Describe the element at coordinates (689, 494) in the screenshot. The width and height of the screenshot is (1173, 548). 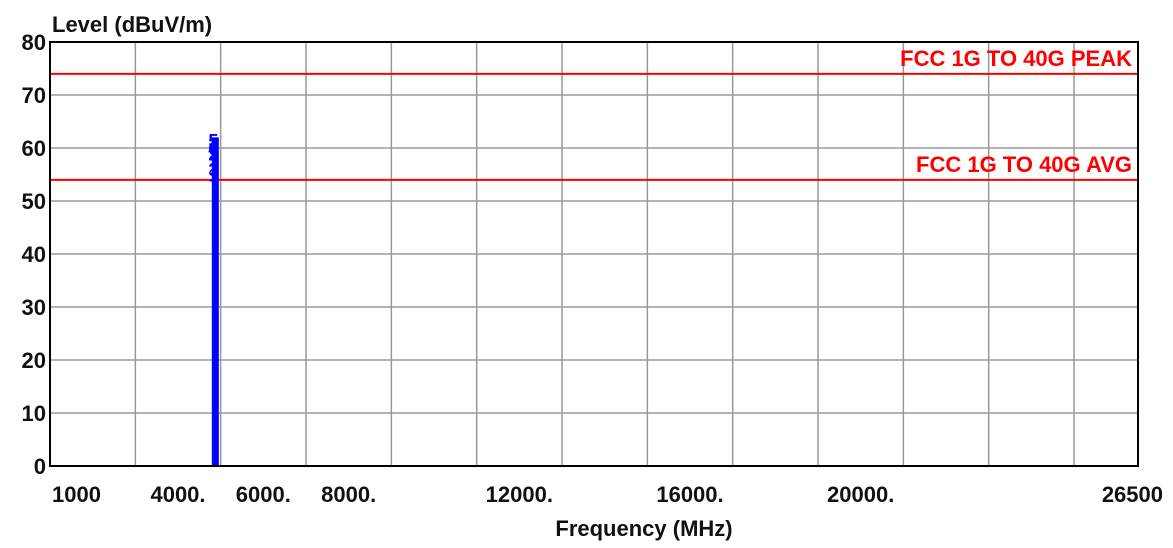
I see `x-tick-label: 16000.` at that location.